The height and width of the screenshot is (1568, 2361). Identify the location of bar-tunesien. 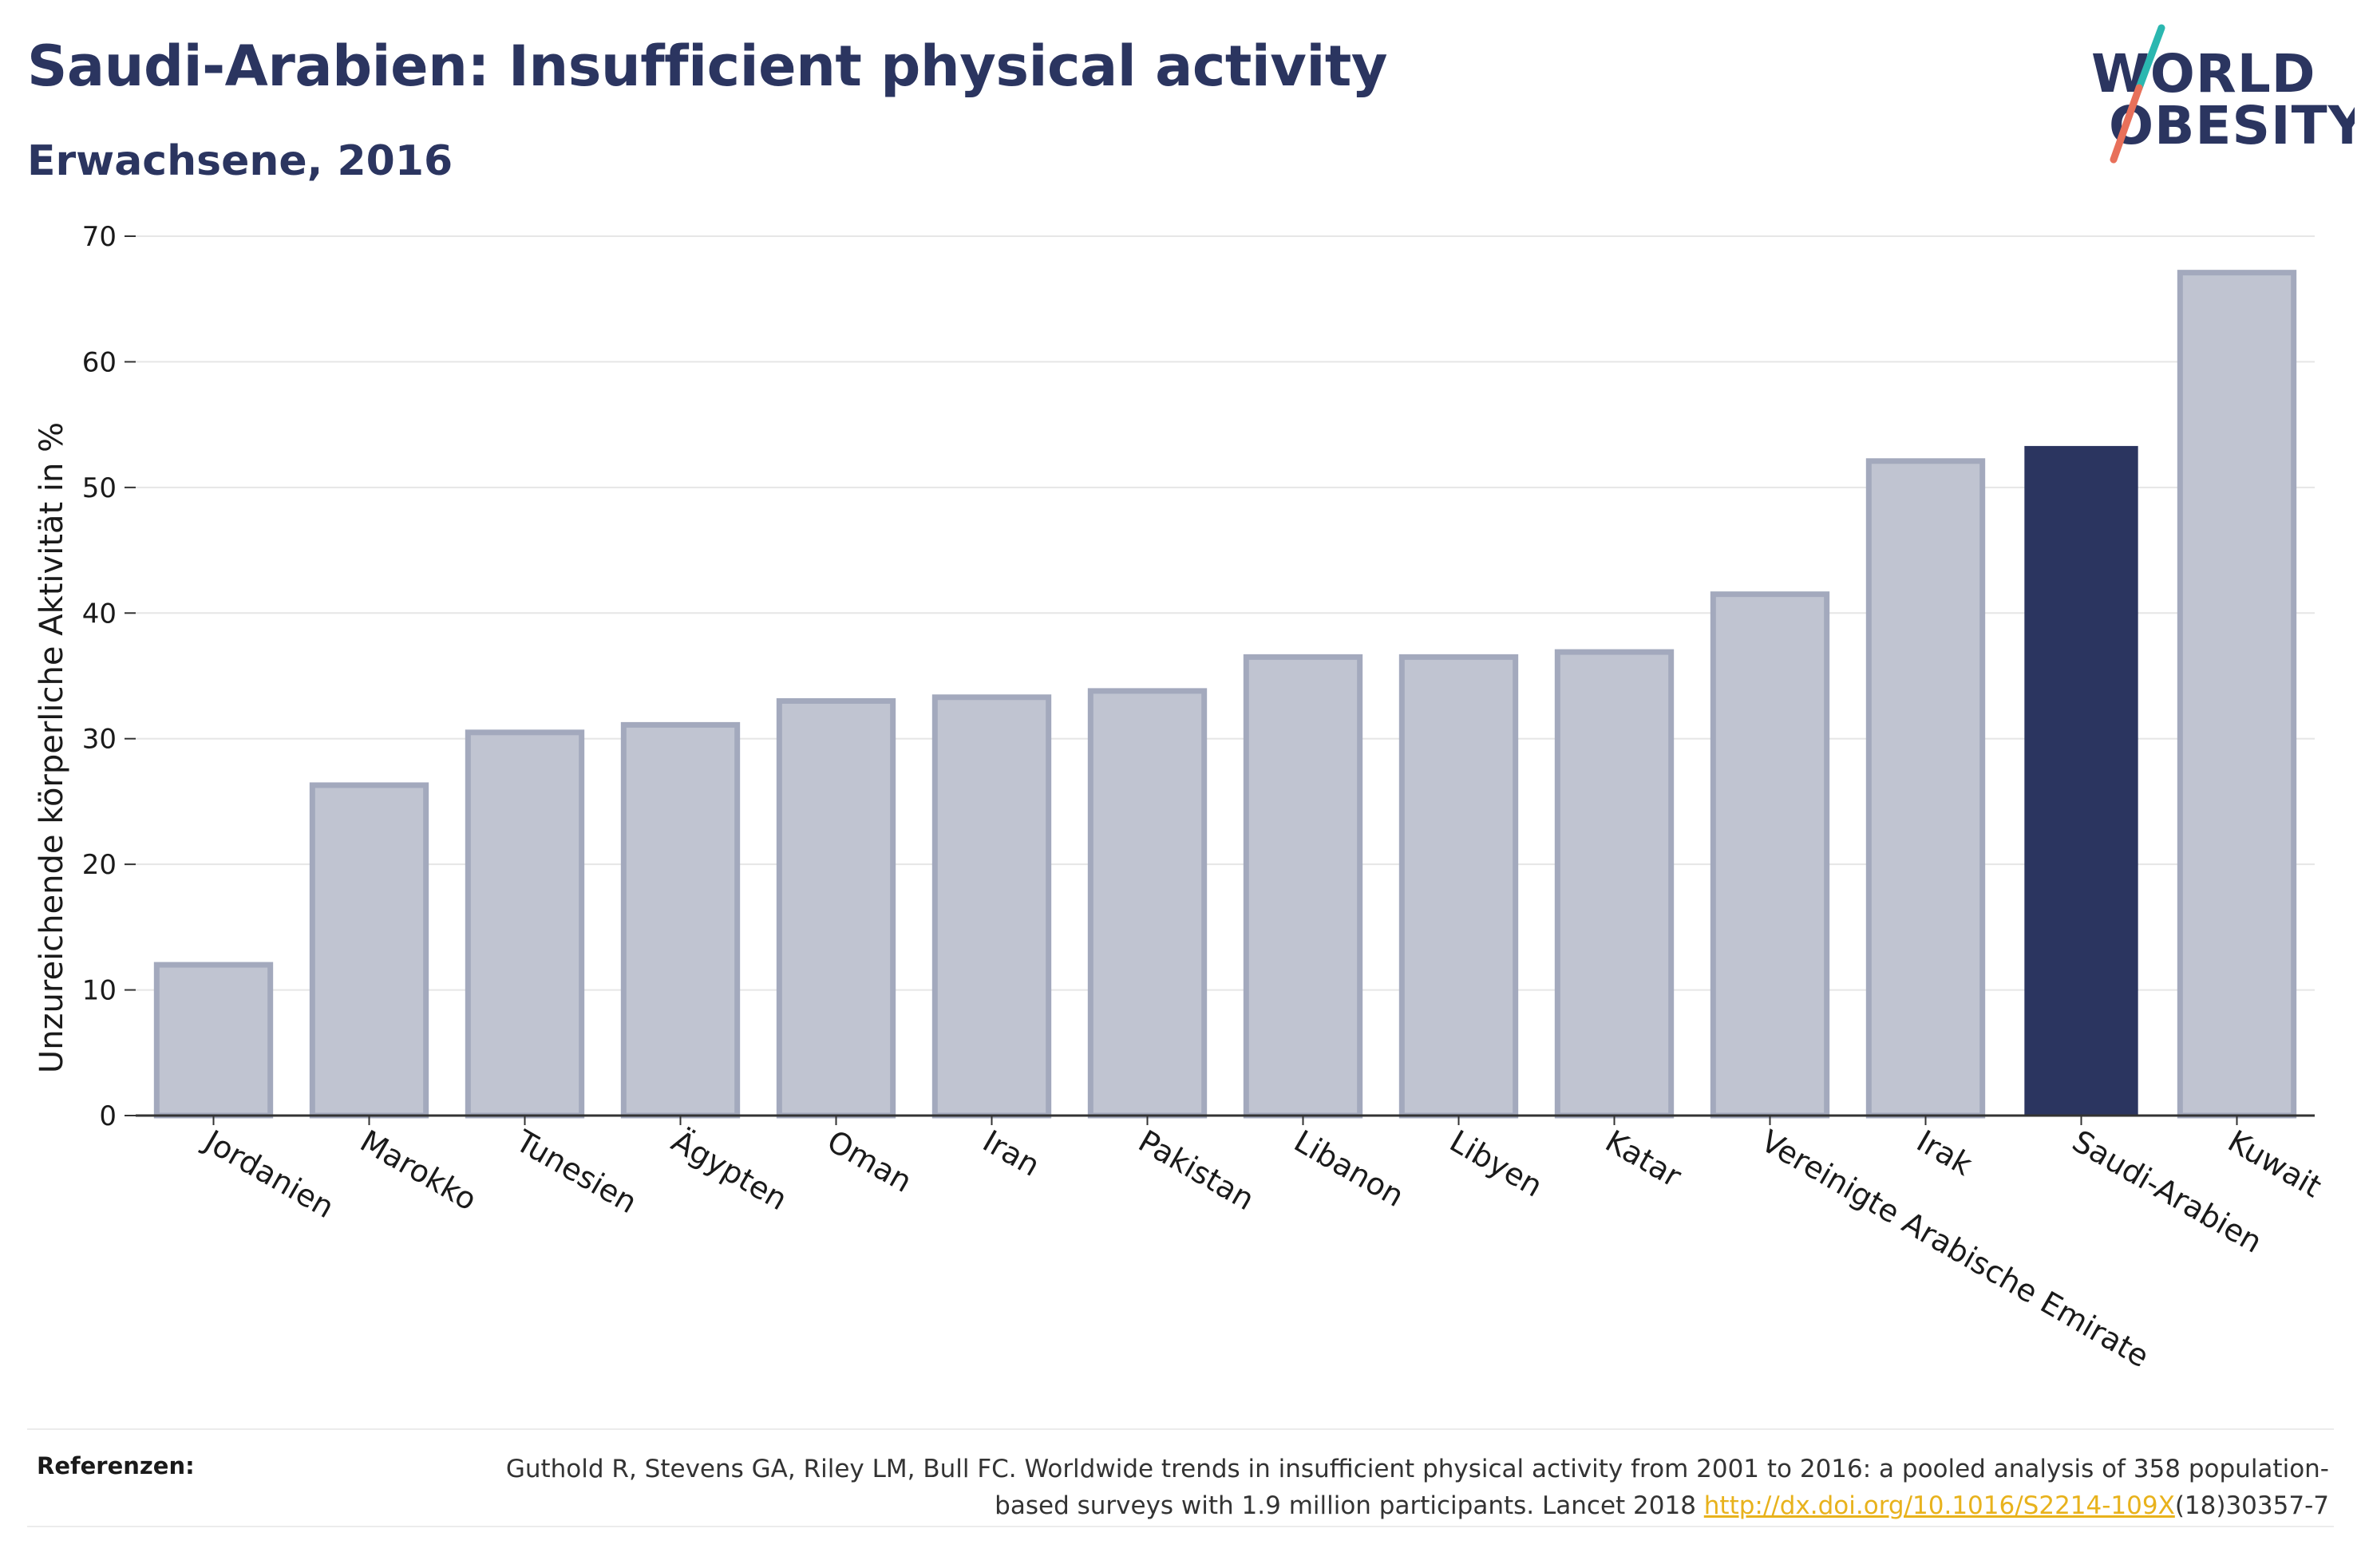
(525, 924).